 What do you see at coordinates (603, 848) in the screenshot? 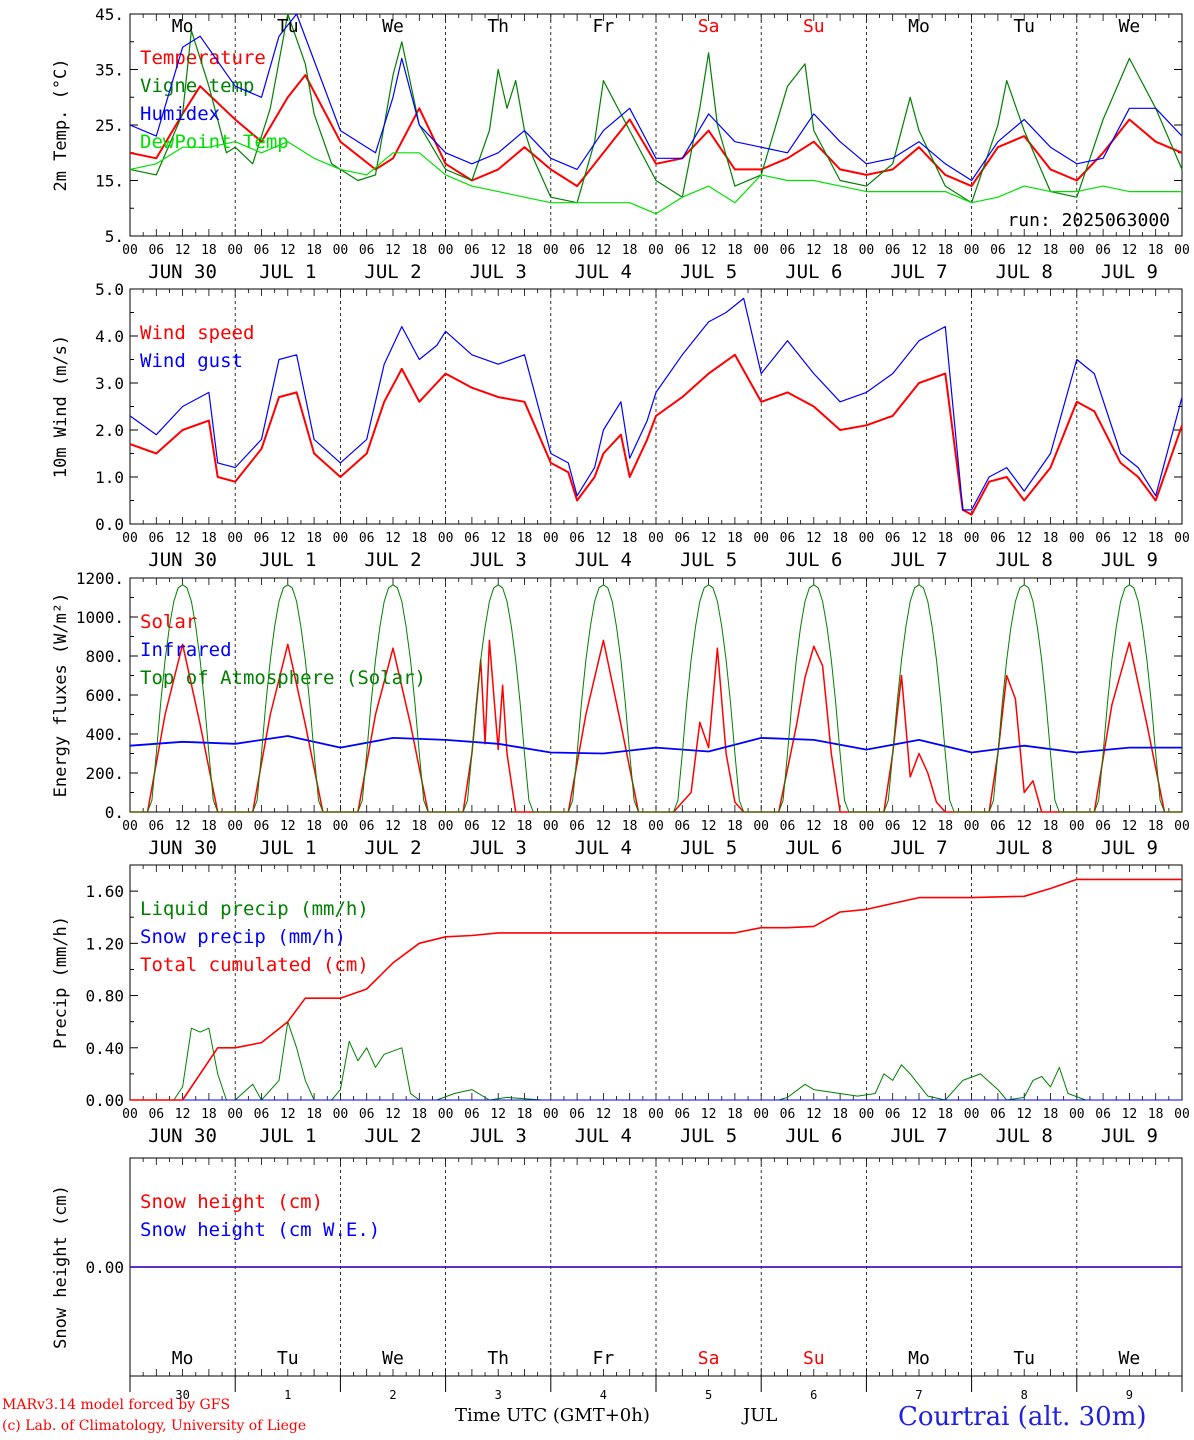
I see `date-label: JUL 4` at bounding box center [603, 848].